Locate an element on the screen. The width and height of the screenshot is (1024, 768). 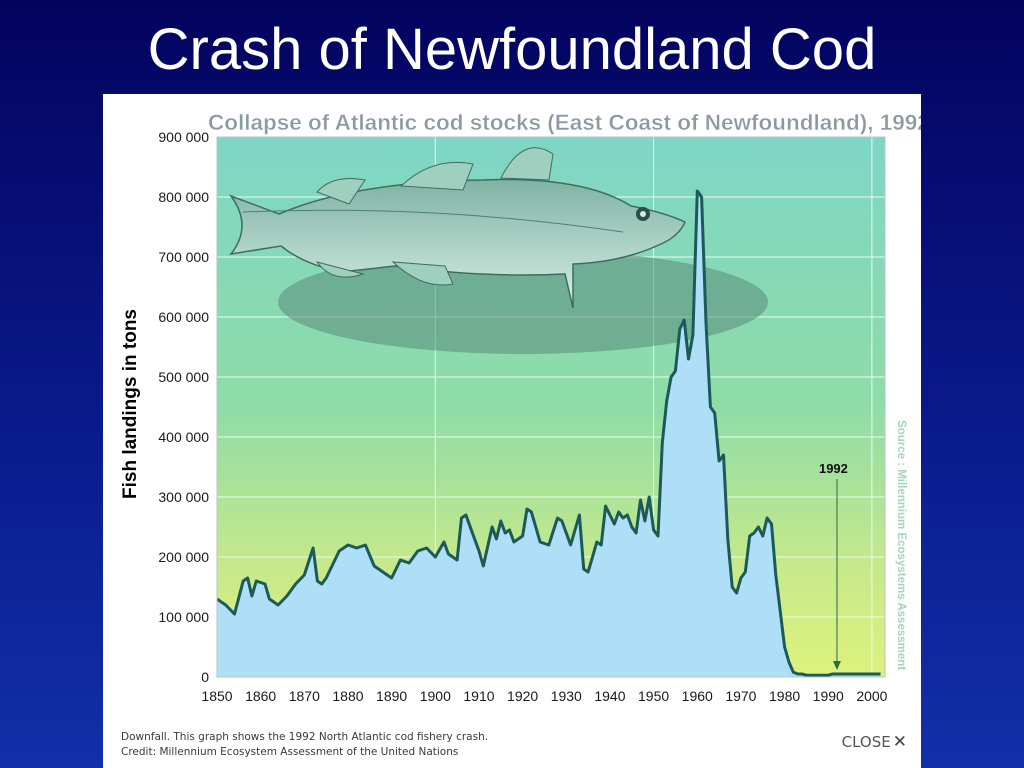
y-tick-label: 100 000 is located at coordinates (183, 617).